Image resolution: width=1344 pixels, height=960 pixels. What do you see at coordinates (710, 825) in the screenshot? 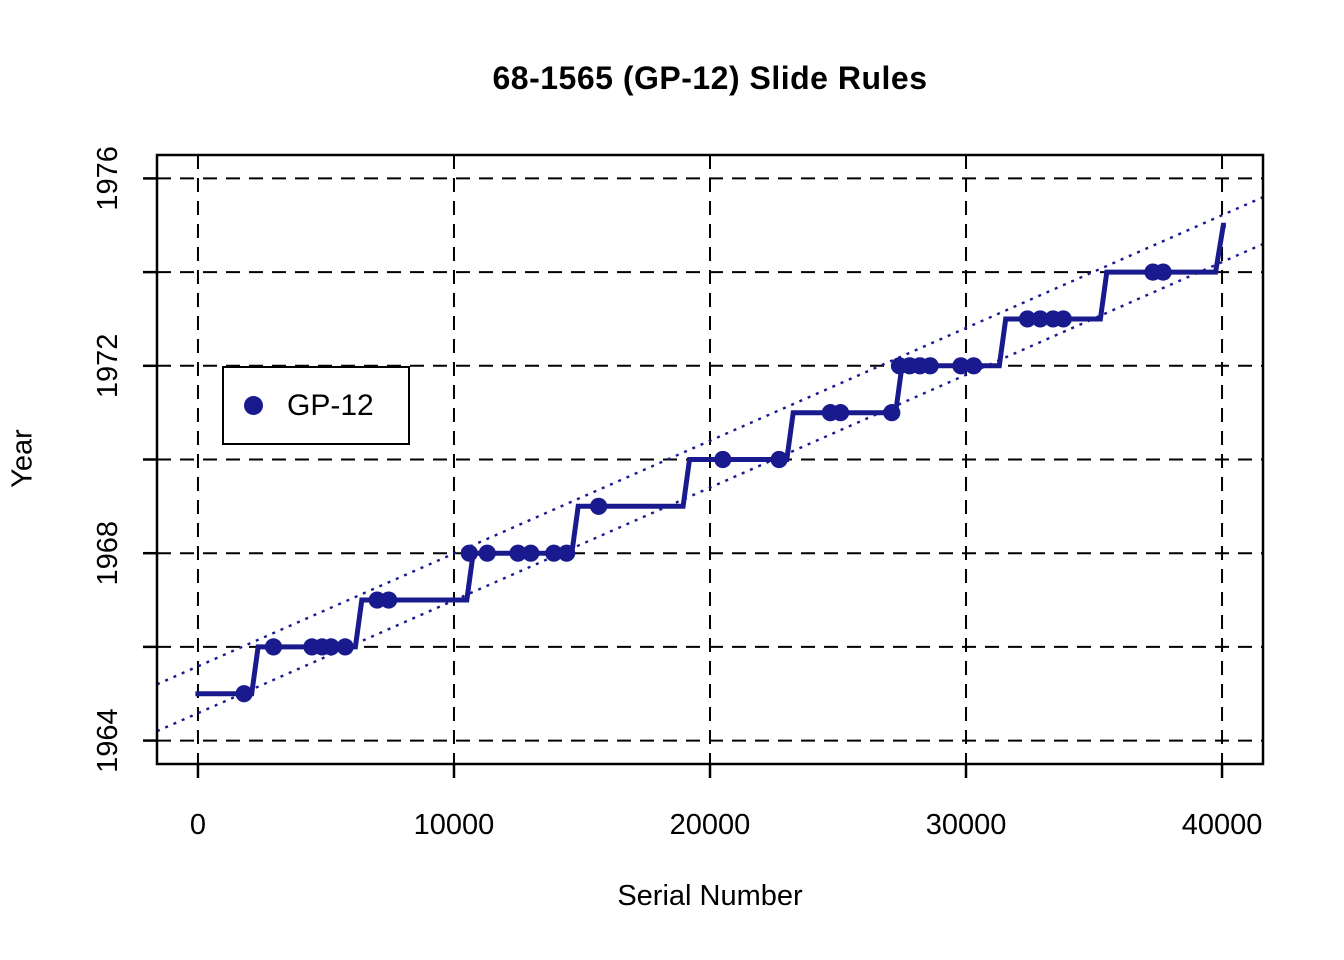
I see `x-tick-label: 20000` at bounding box center [710, 825].